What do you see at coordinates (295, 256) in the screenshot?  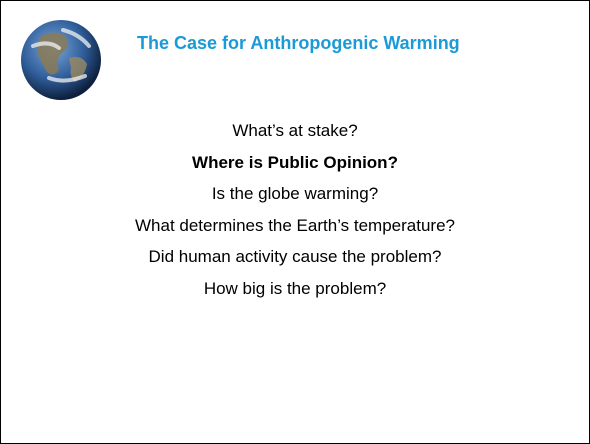 I see `agenda-item: Did human activity cause the problem?` at bounding box center [295, 256].